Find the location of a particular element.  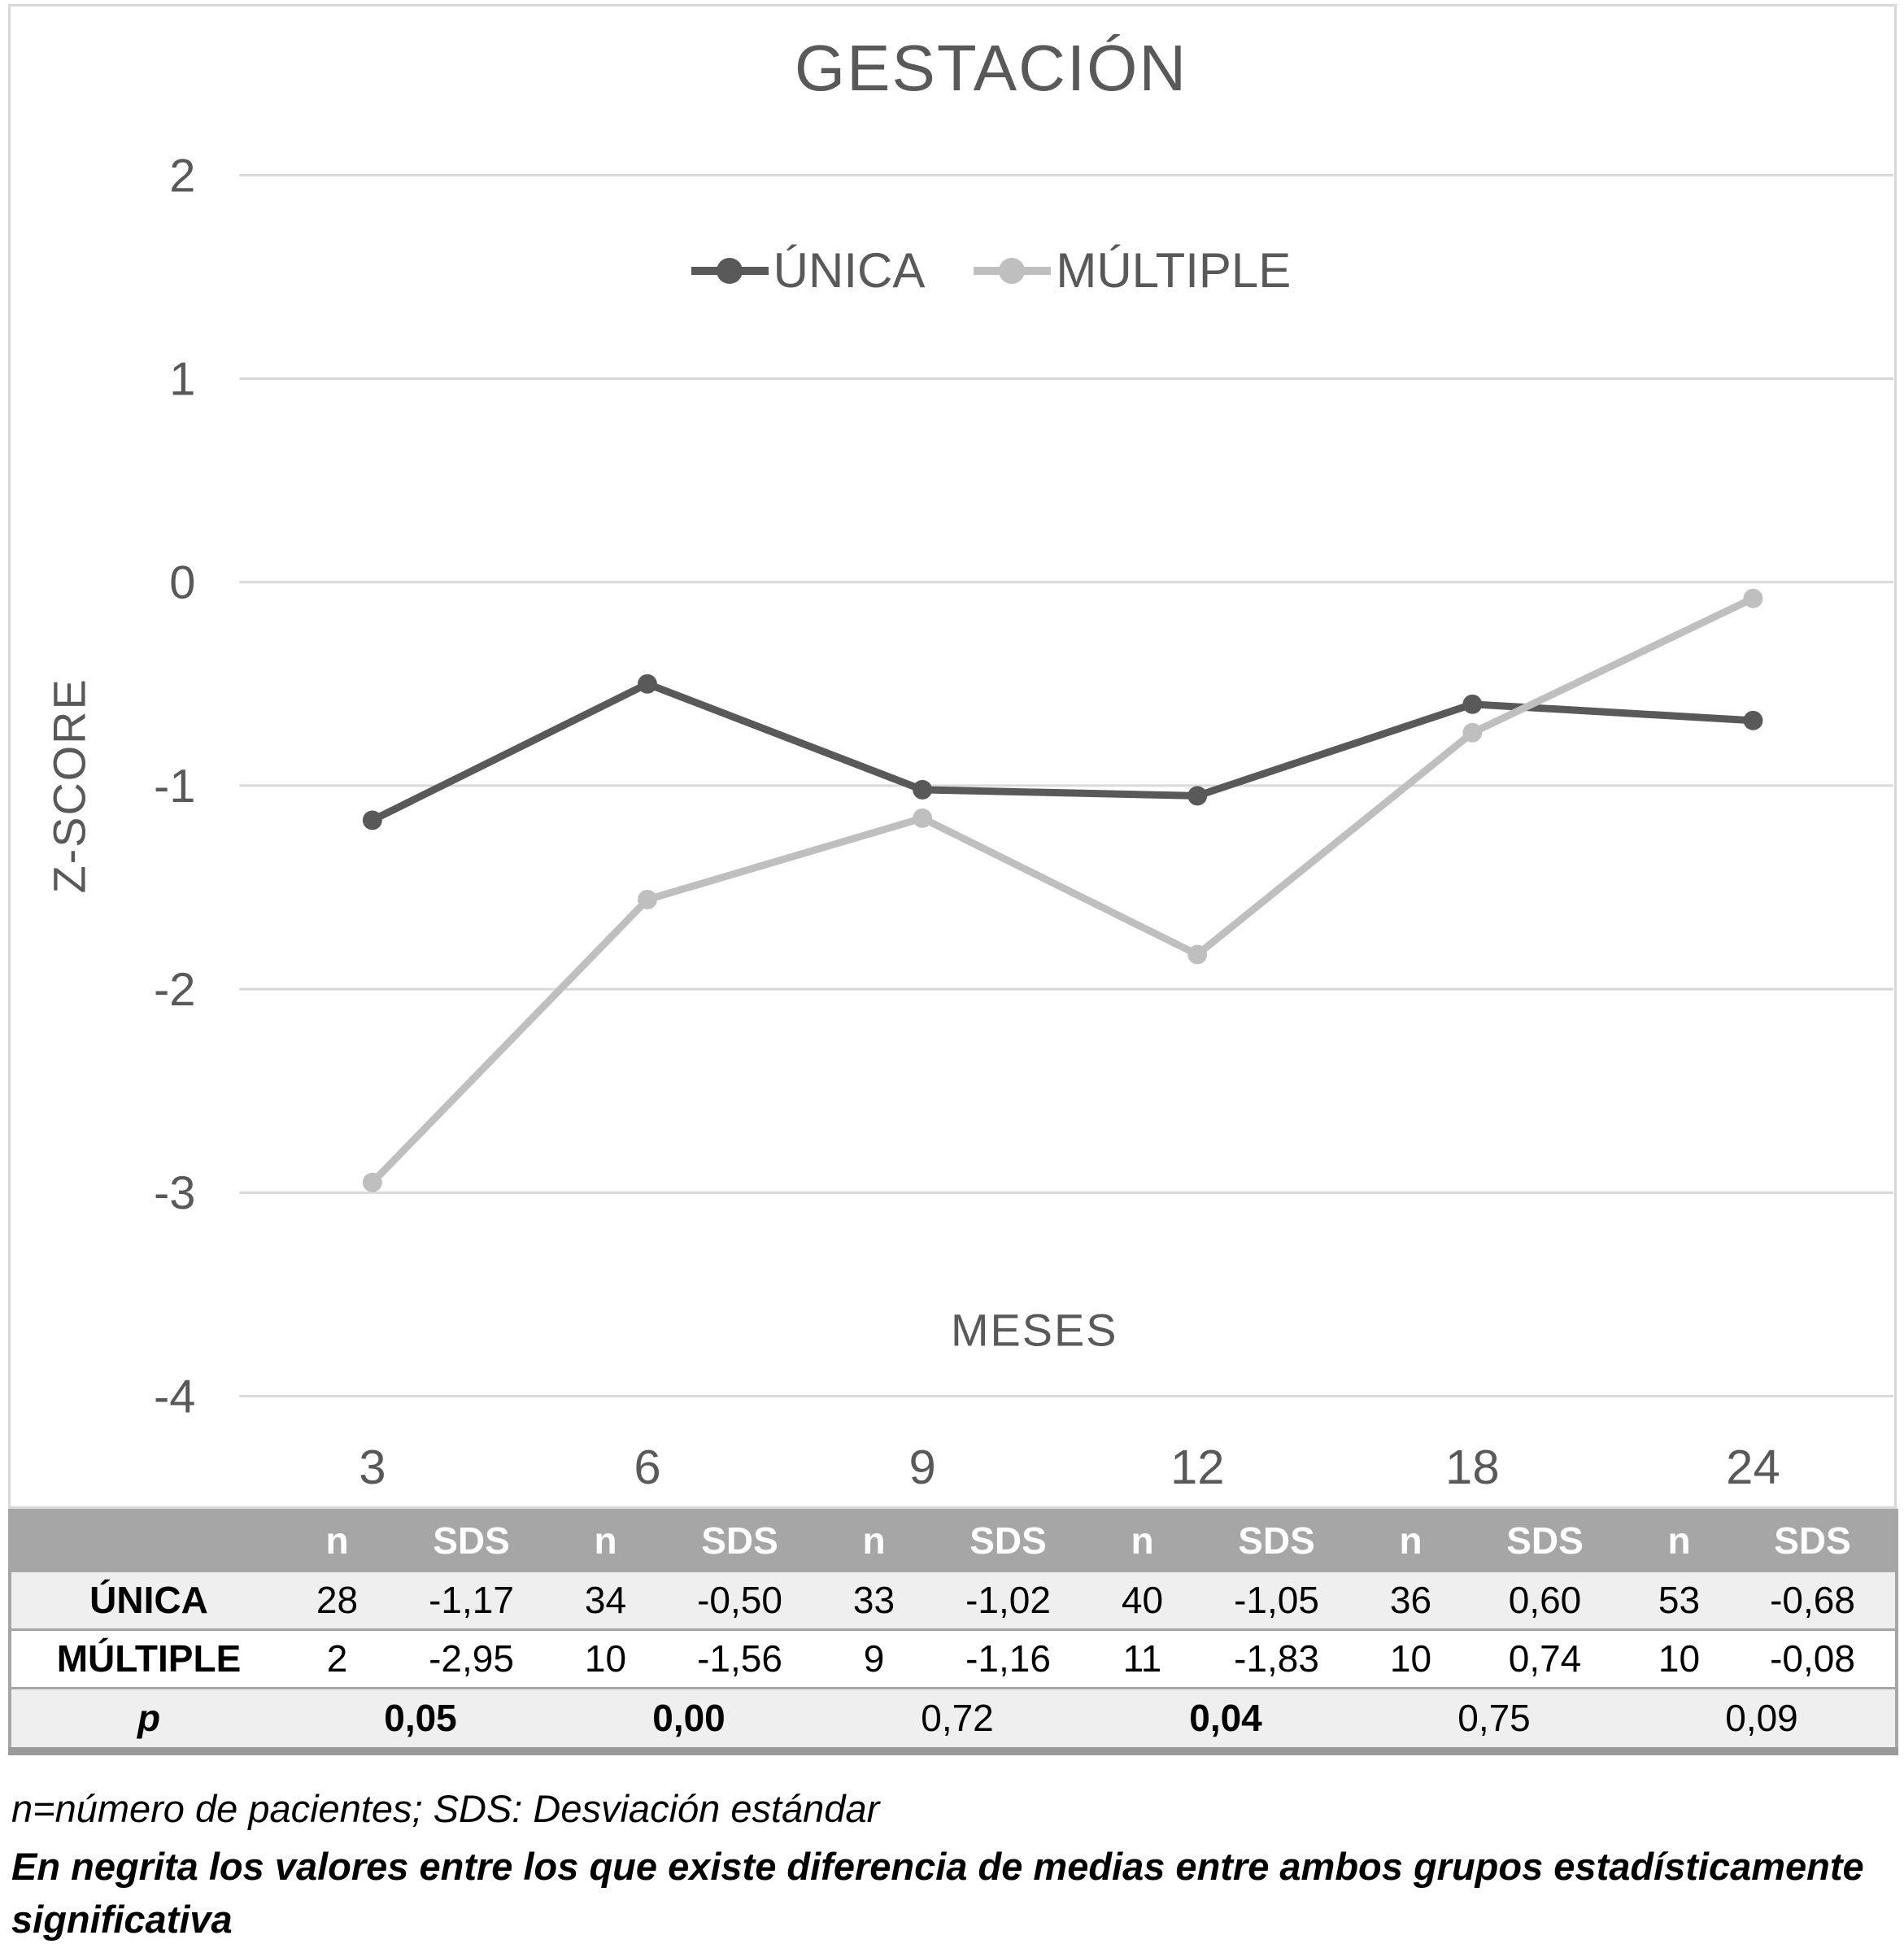

p-value-cell: 0,04 is located at coordinates (1226, 1718).